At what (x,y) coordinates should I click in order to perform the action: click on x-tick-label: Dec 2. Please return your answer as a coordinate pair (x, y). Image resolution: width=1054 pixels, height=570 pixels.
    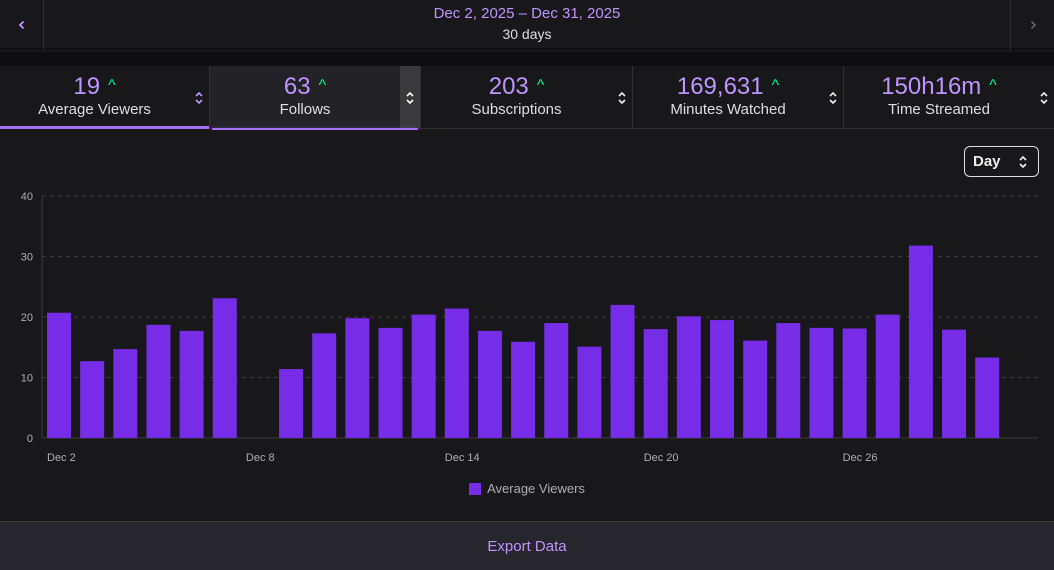
    Looking at the image, I should click on (61, 458).